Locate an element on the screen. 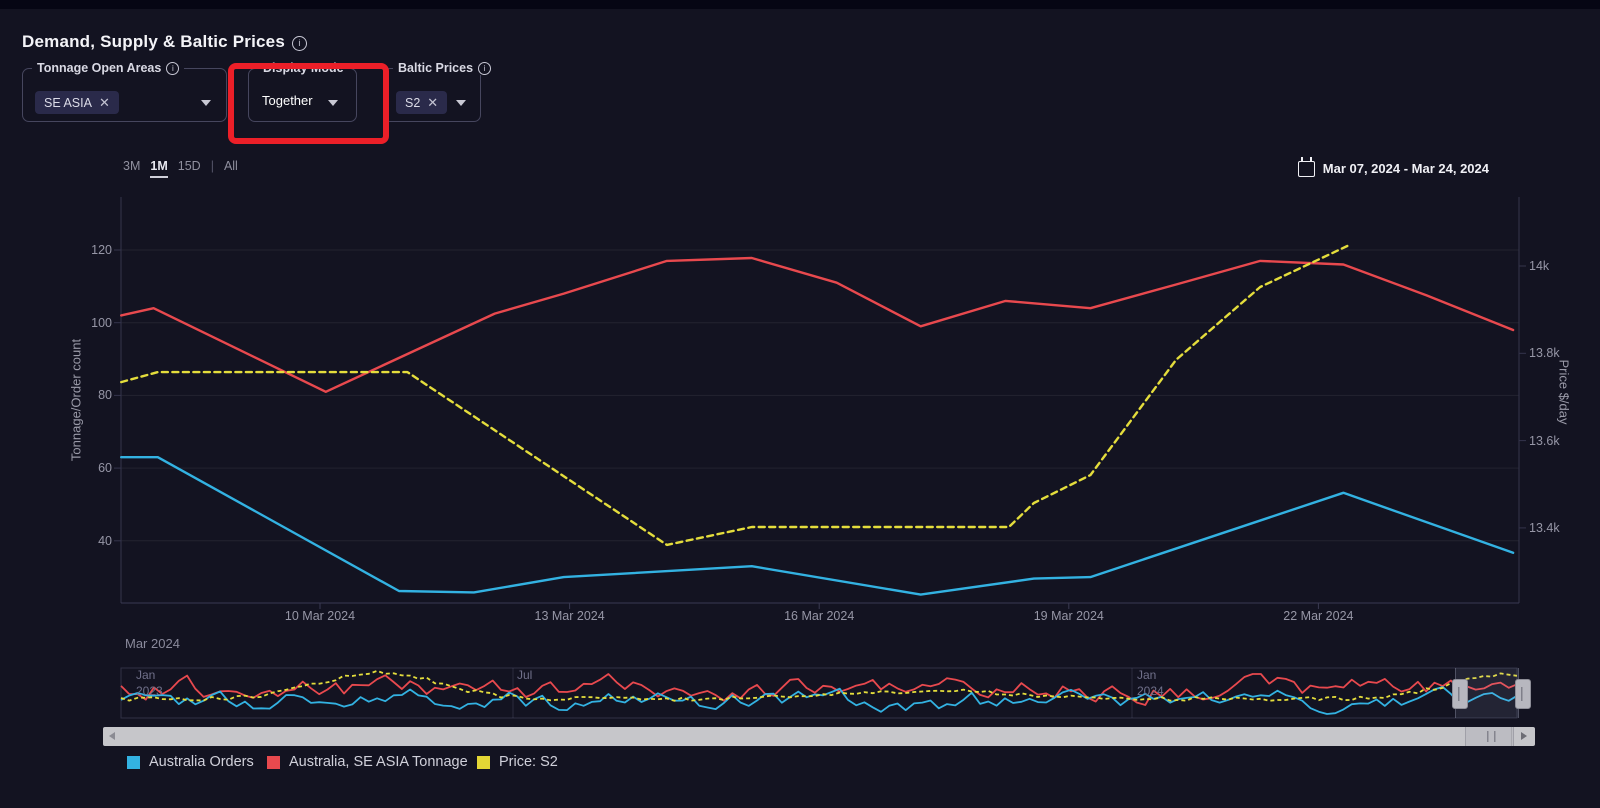 This screenshot has width=1600, height=808. x-tick-label: 10 Mar 2024 is located at coordinates (320, 616).